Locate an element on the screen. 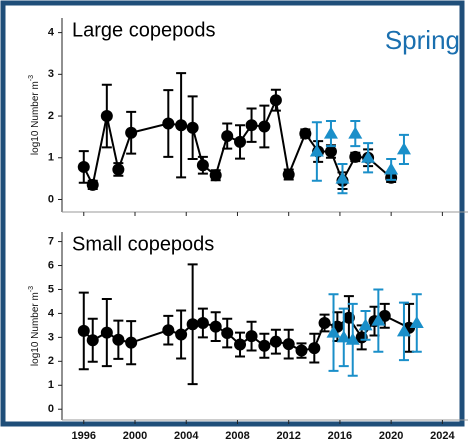 This screenshot has width=470, height=447. y-tick-label: 7 is located at coordinates (51, 241).